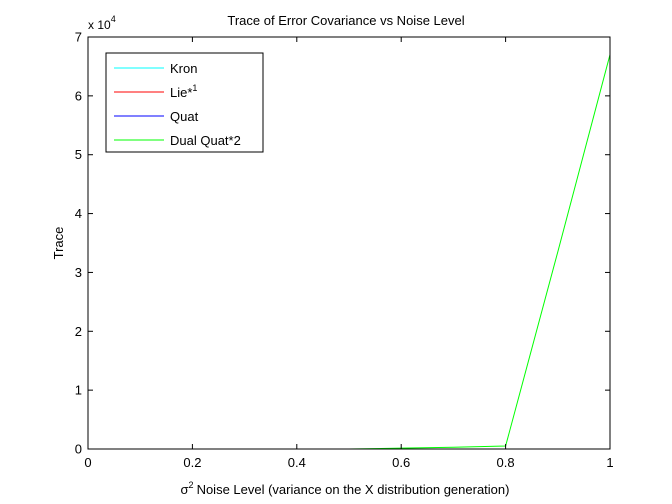  What do you see at coordinates (78, 449) in the screenshot?
I see `y-tick-label: 0` at bounding box center [78, 449].